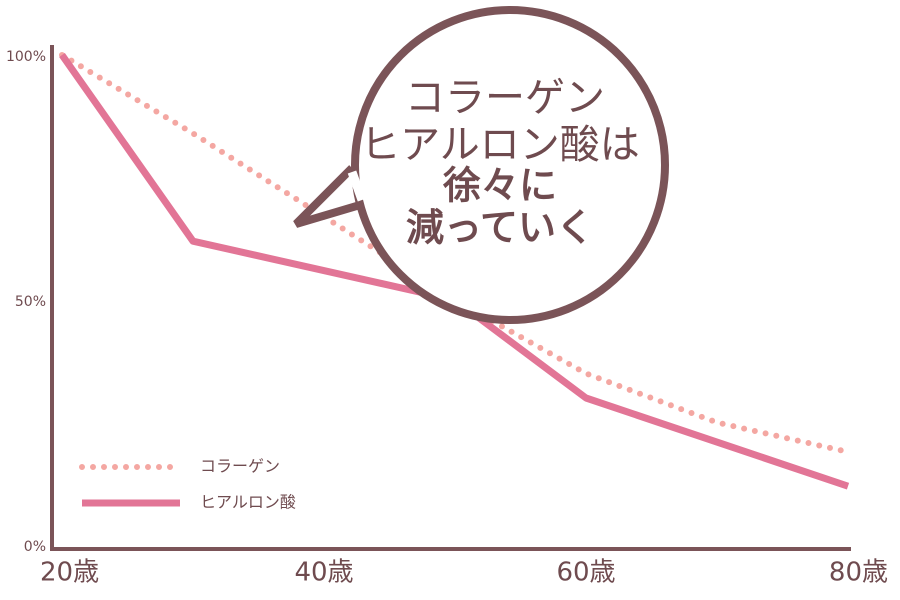 The width and height of the screenshot is (900, 600). Describe the element at coordinates (858, 573) in the screenshot. I see `x-tick-label: 80歳` at that location.